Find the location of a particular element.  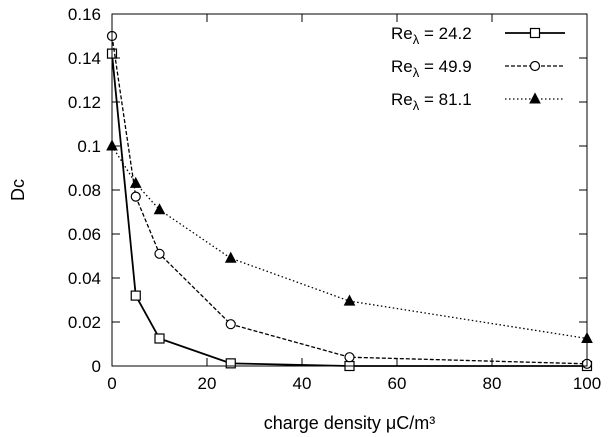

y-tick-label: 0.06 is located at coordinates (84, 234).